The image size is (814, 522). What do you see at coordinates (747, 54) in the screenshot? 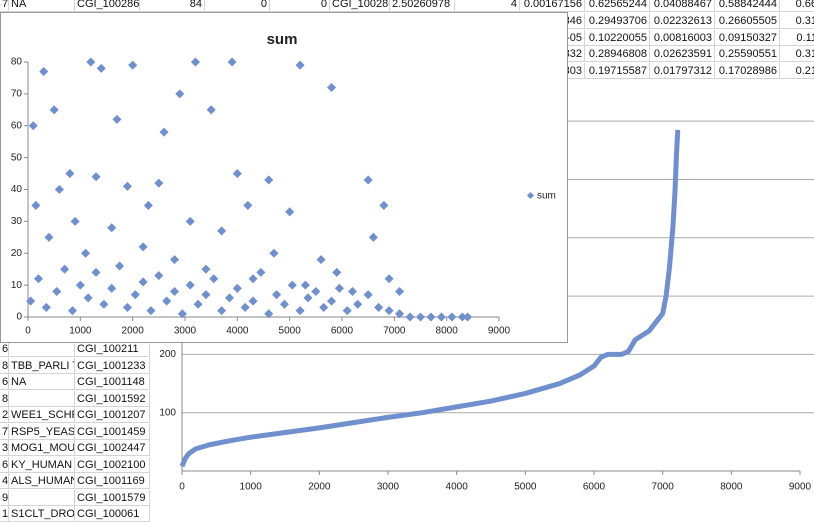
I see `cell: 0.25590551` at bounding box center [747, 54].